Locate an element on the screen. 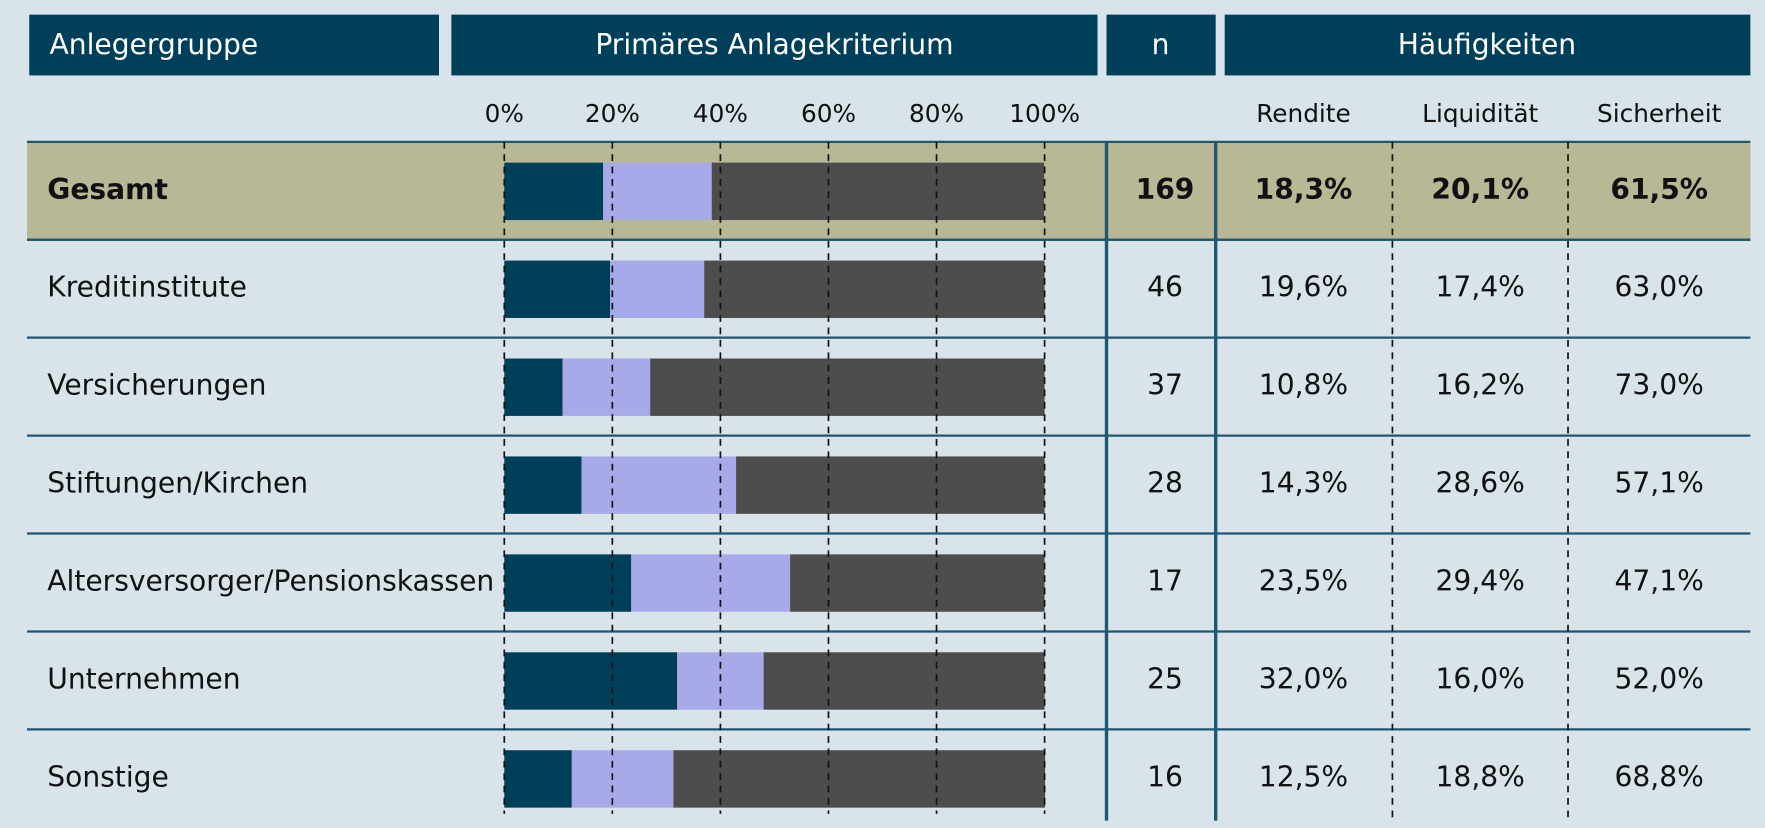 The image size is (1765, 828). n-value: 169 is located at coordinates (1165, 189).